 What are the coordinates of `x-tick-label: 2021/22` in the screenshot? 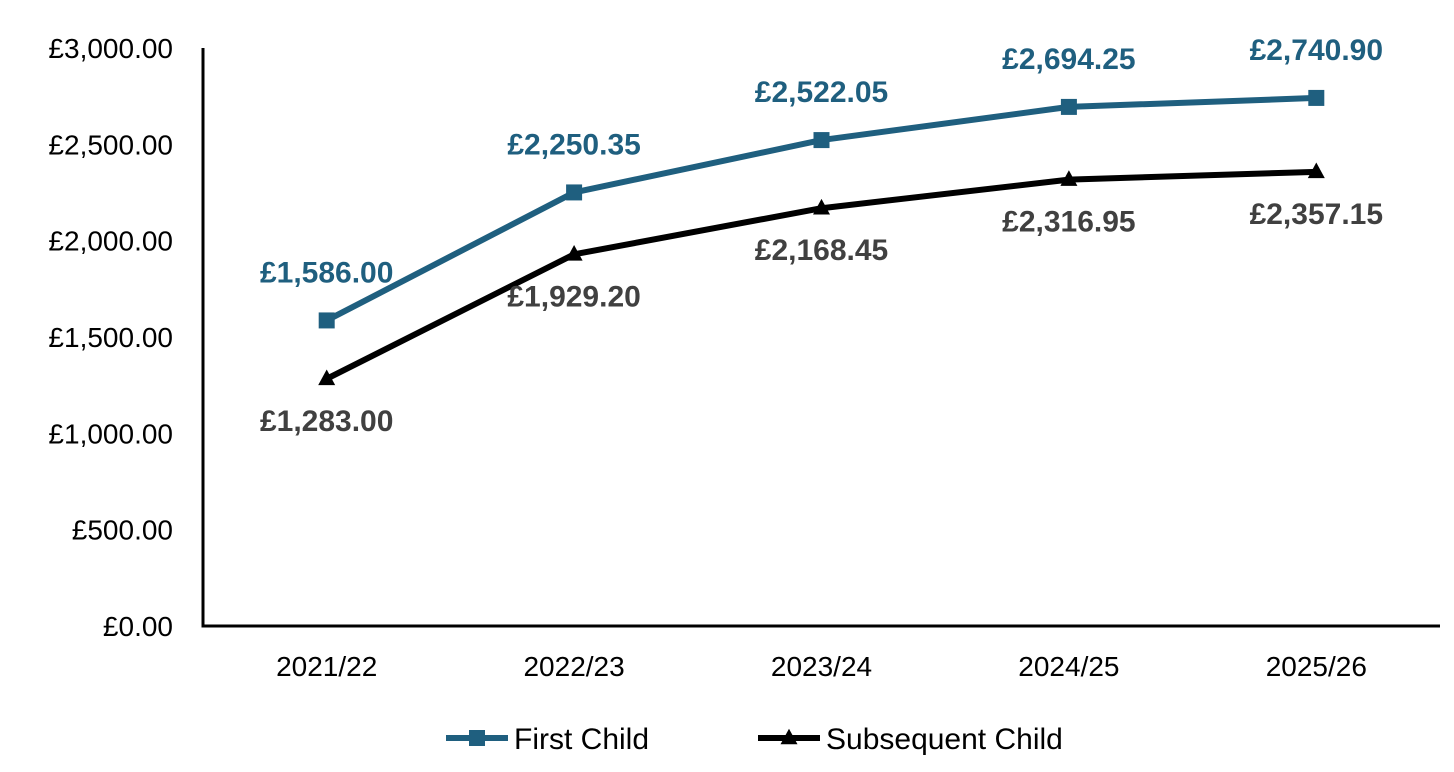 It's located at (326, 666).